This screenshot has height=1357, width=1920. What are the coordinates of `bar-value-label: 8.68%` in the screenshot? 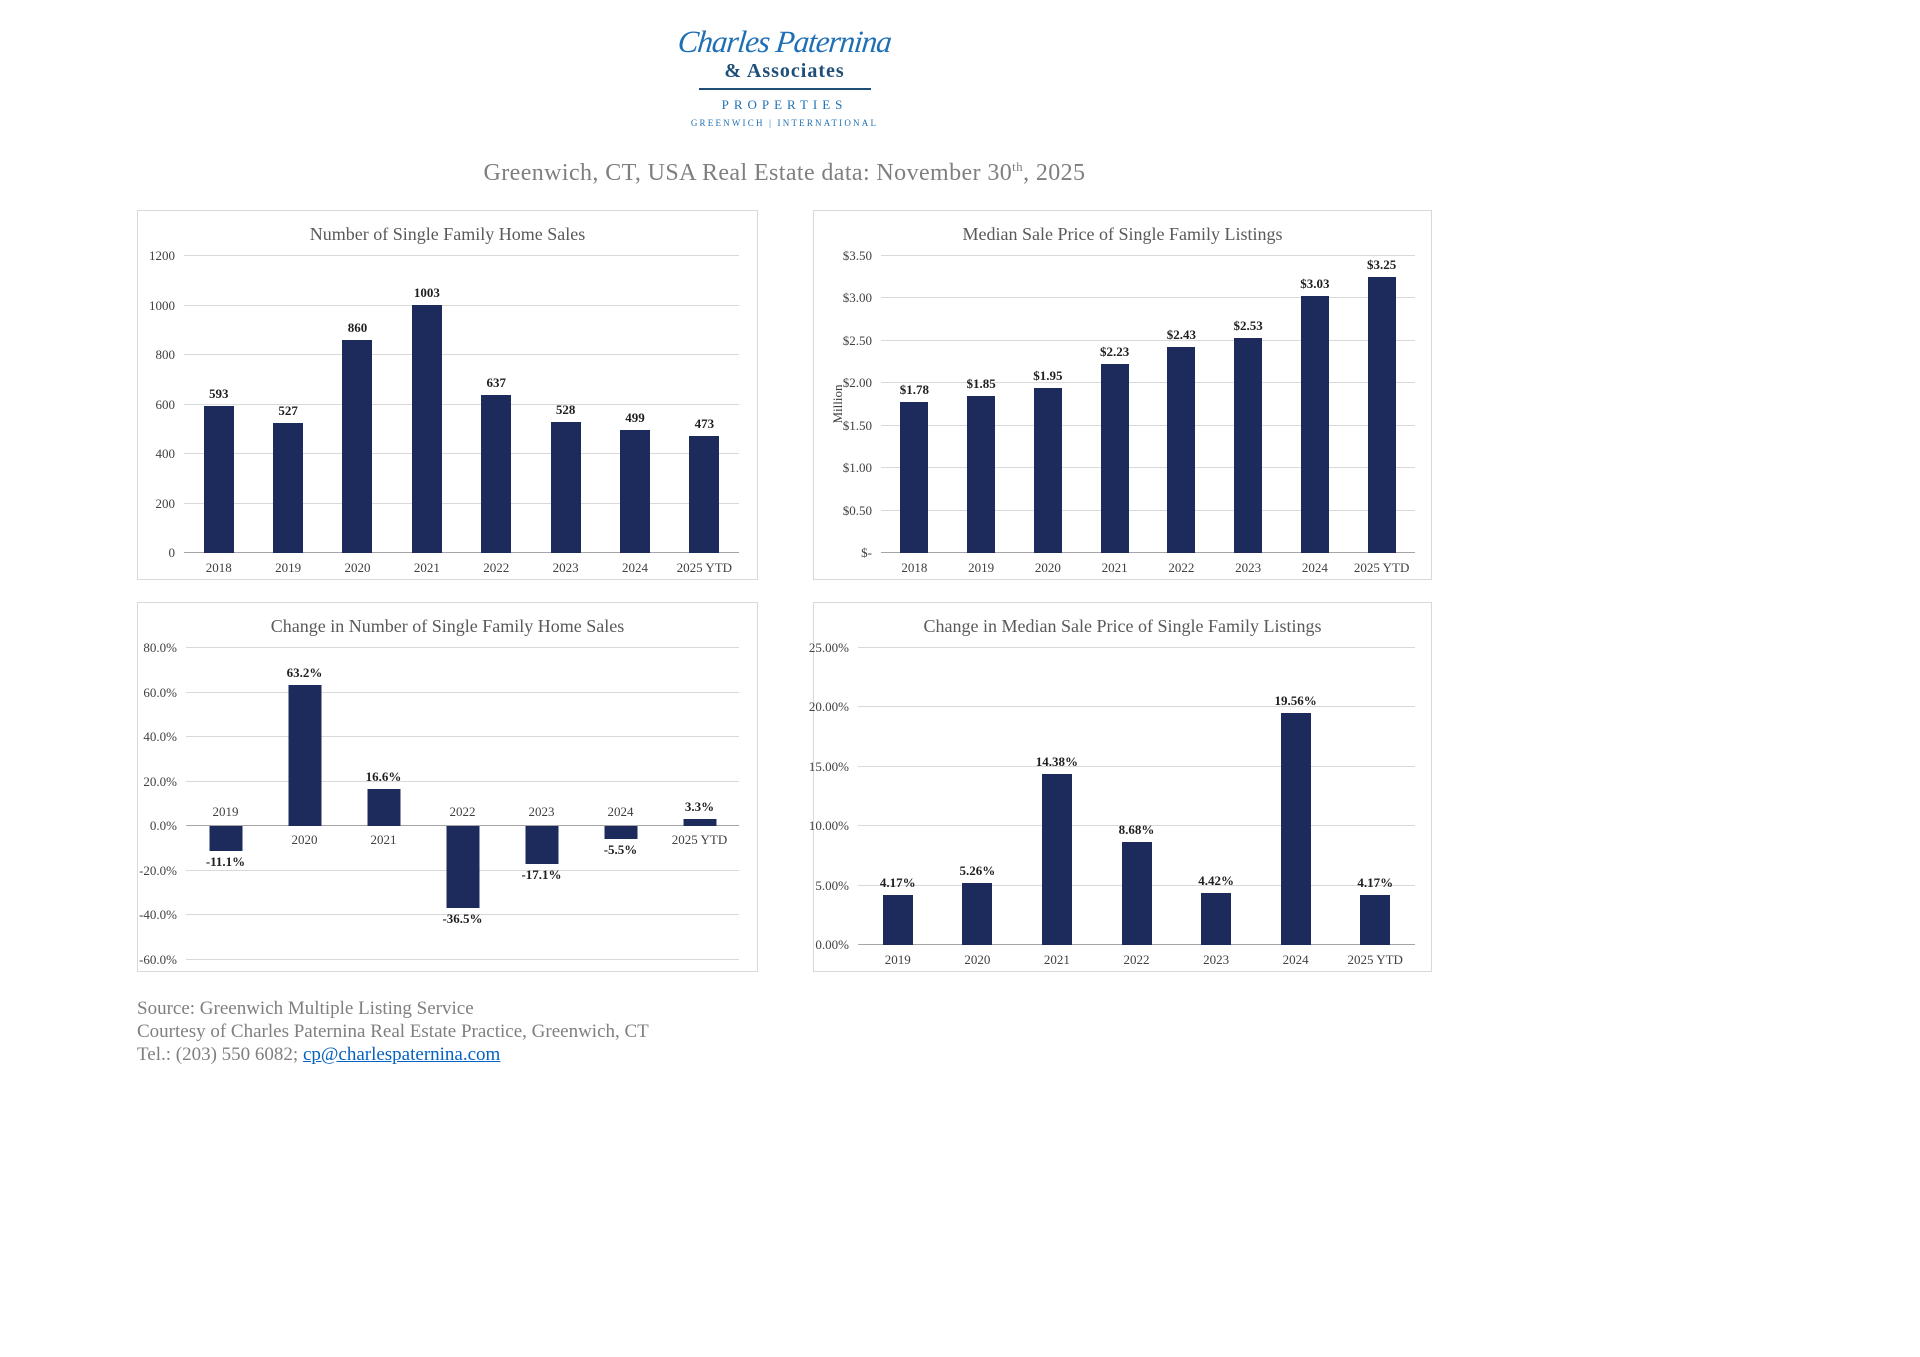 It's located at (1136, 829).